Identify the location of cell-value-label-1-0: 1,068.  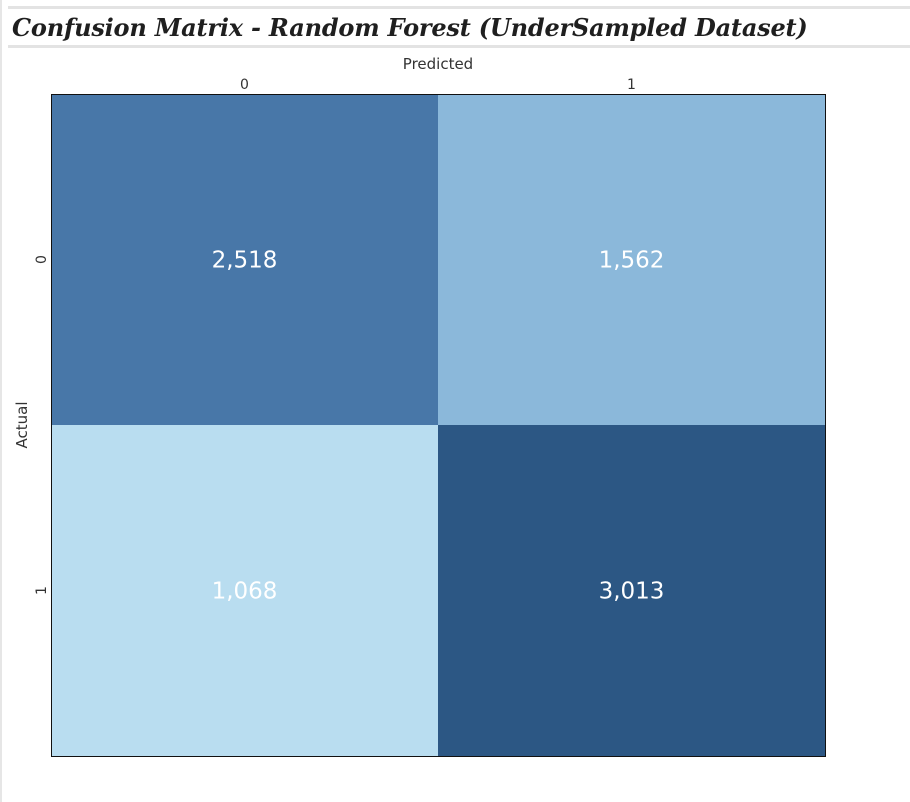
(245, 592).